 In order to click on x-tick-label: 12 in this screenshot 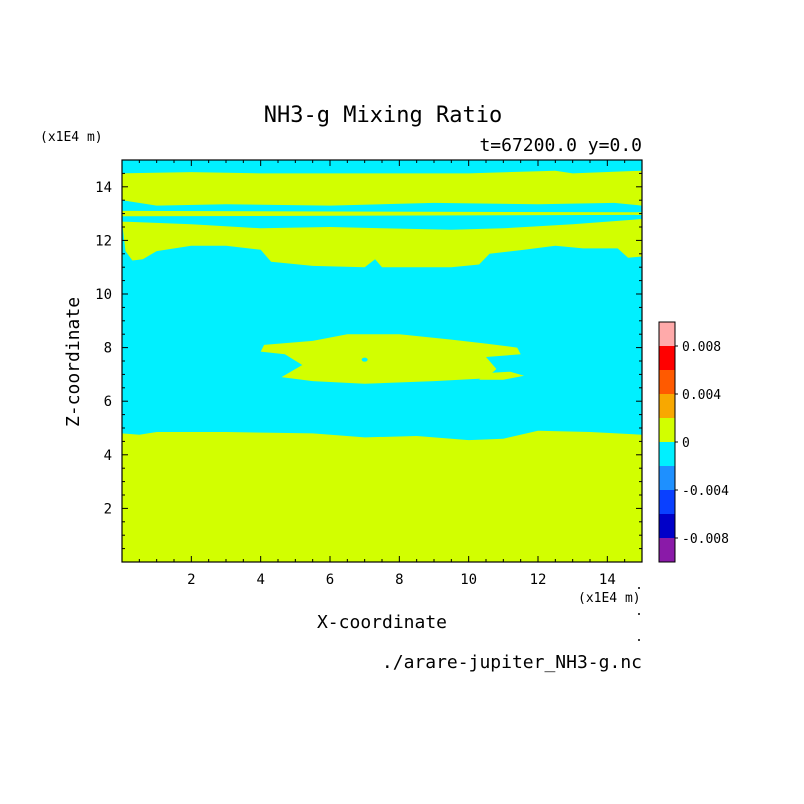, I will do `click(538, 580)`.